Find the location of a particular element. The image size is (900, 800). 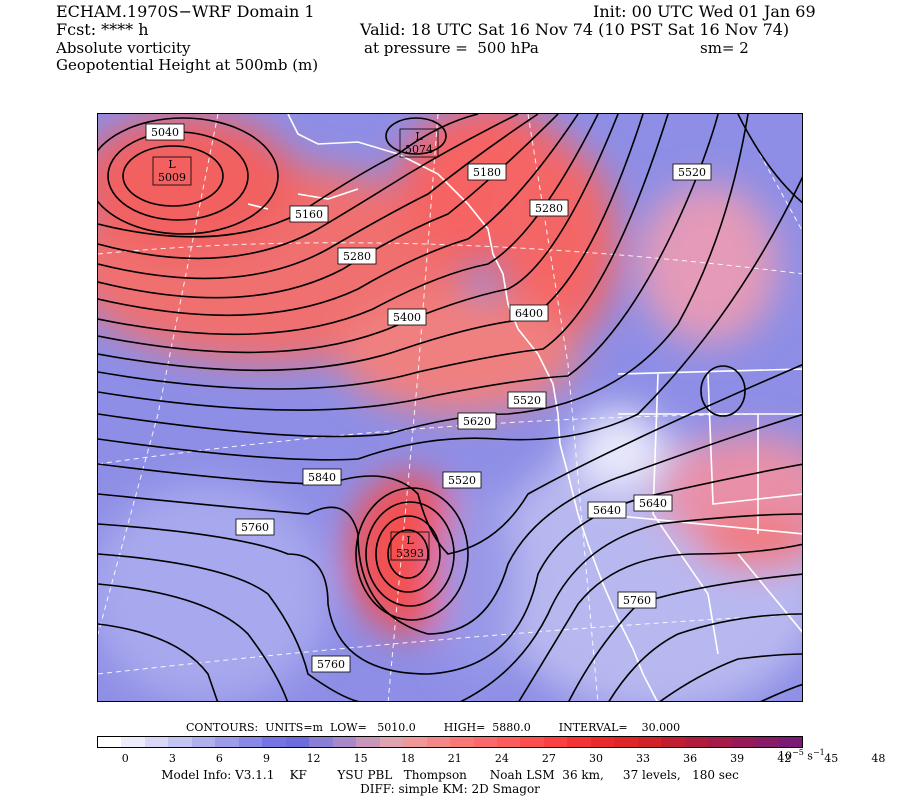

colorbar-tick-label: 33 is located at coordinates (643, 758).